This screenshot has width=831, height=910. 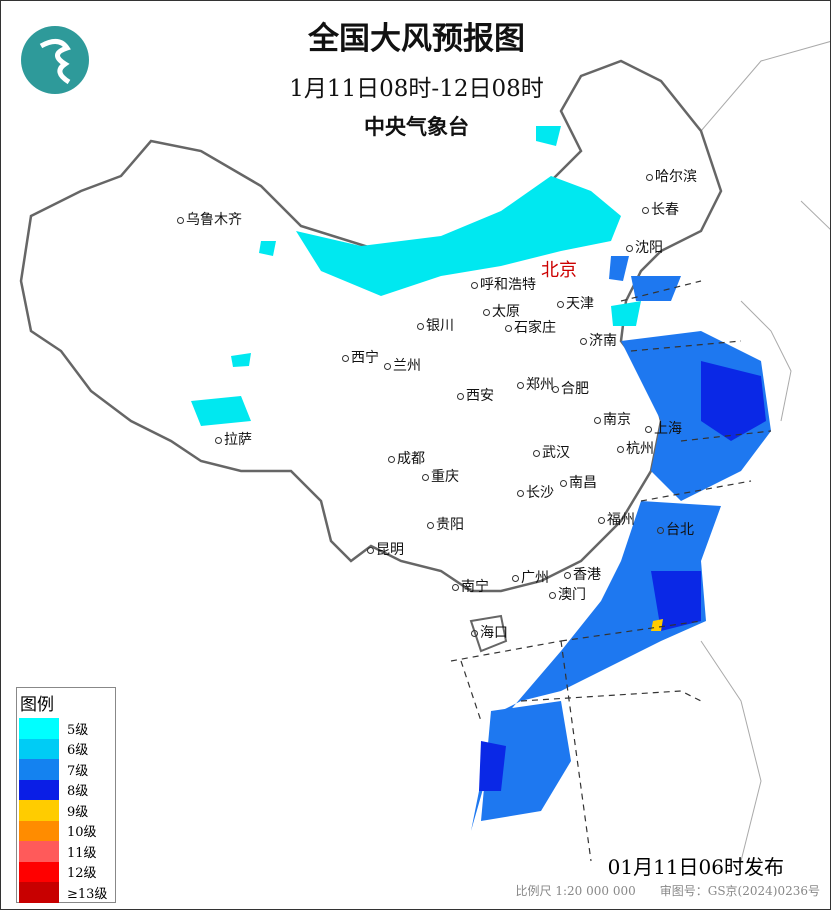 I want to click on city-name: 天津, so click(x=580, y=304).